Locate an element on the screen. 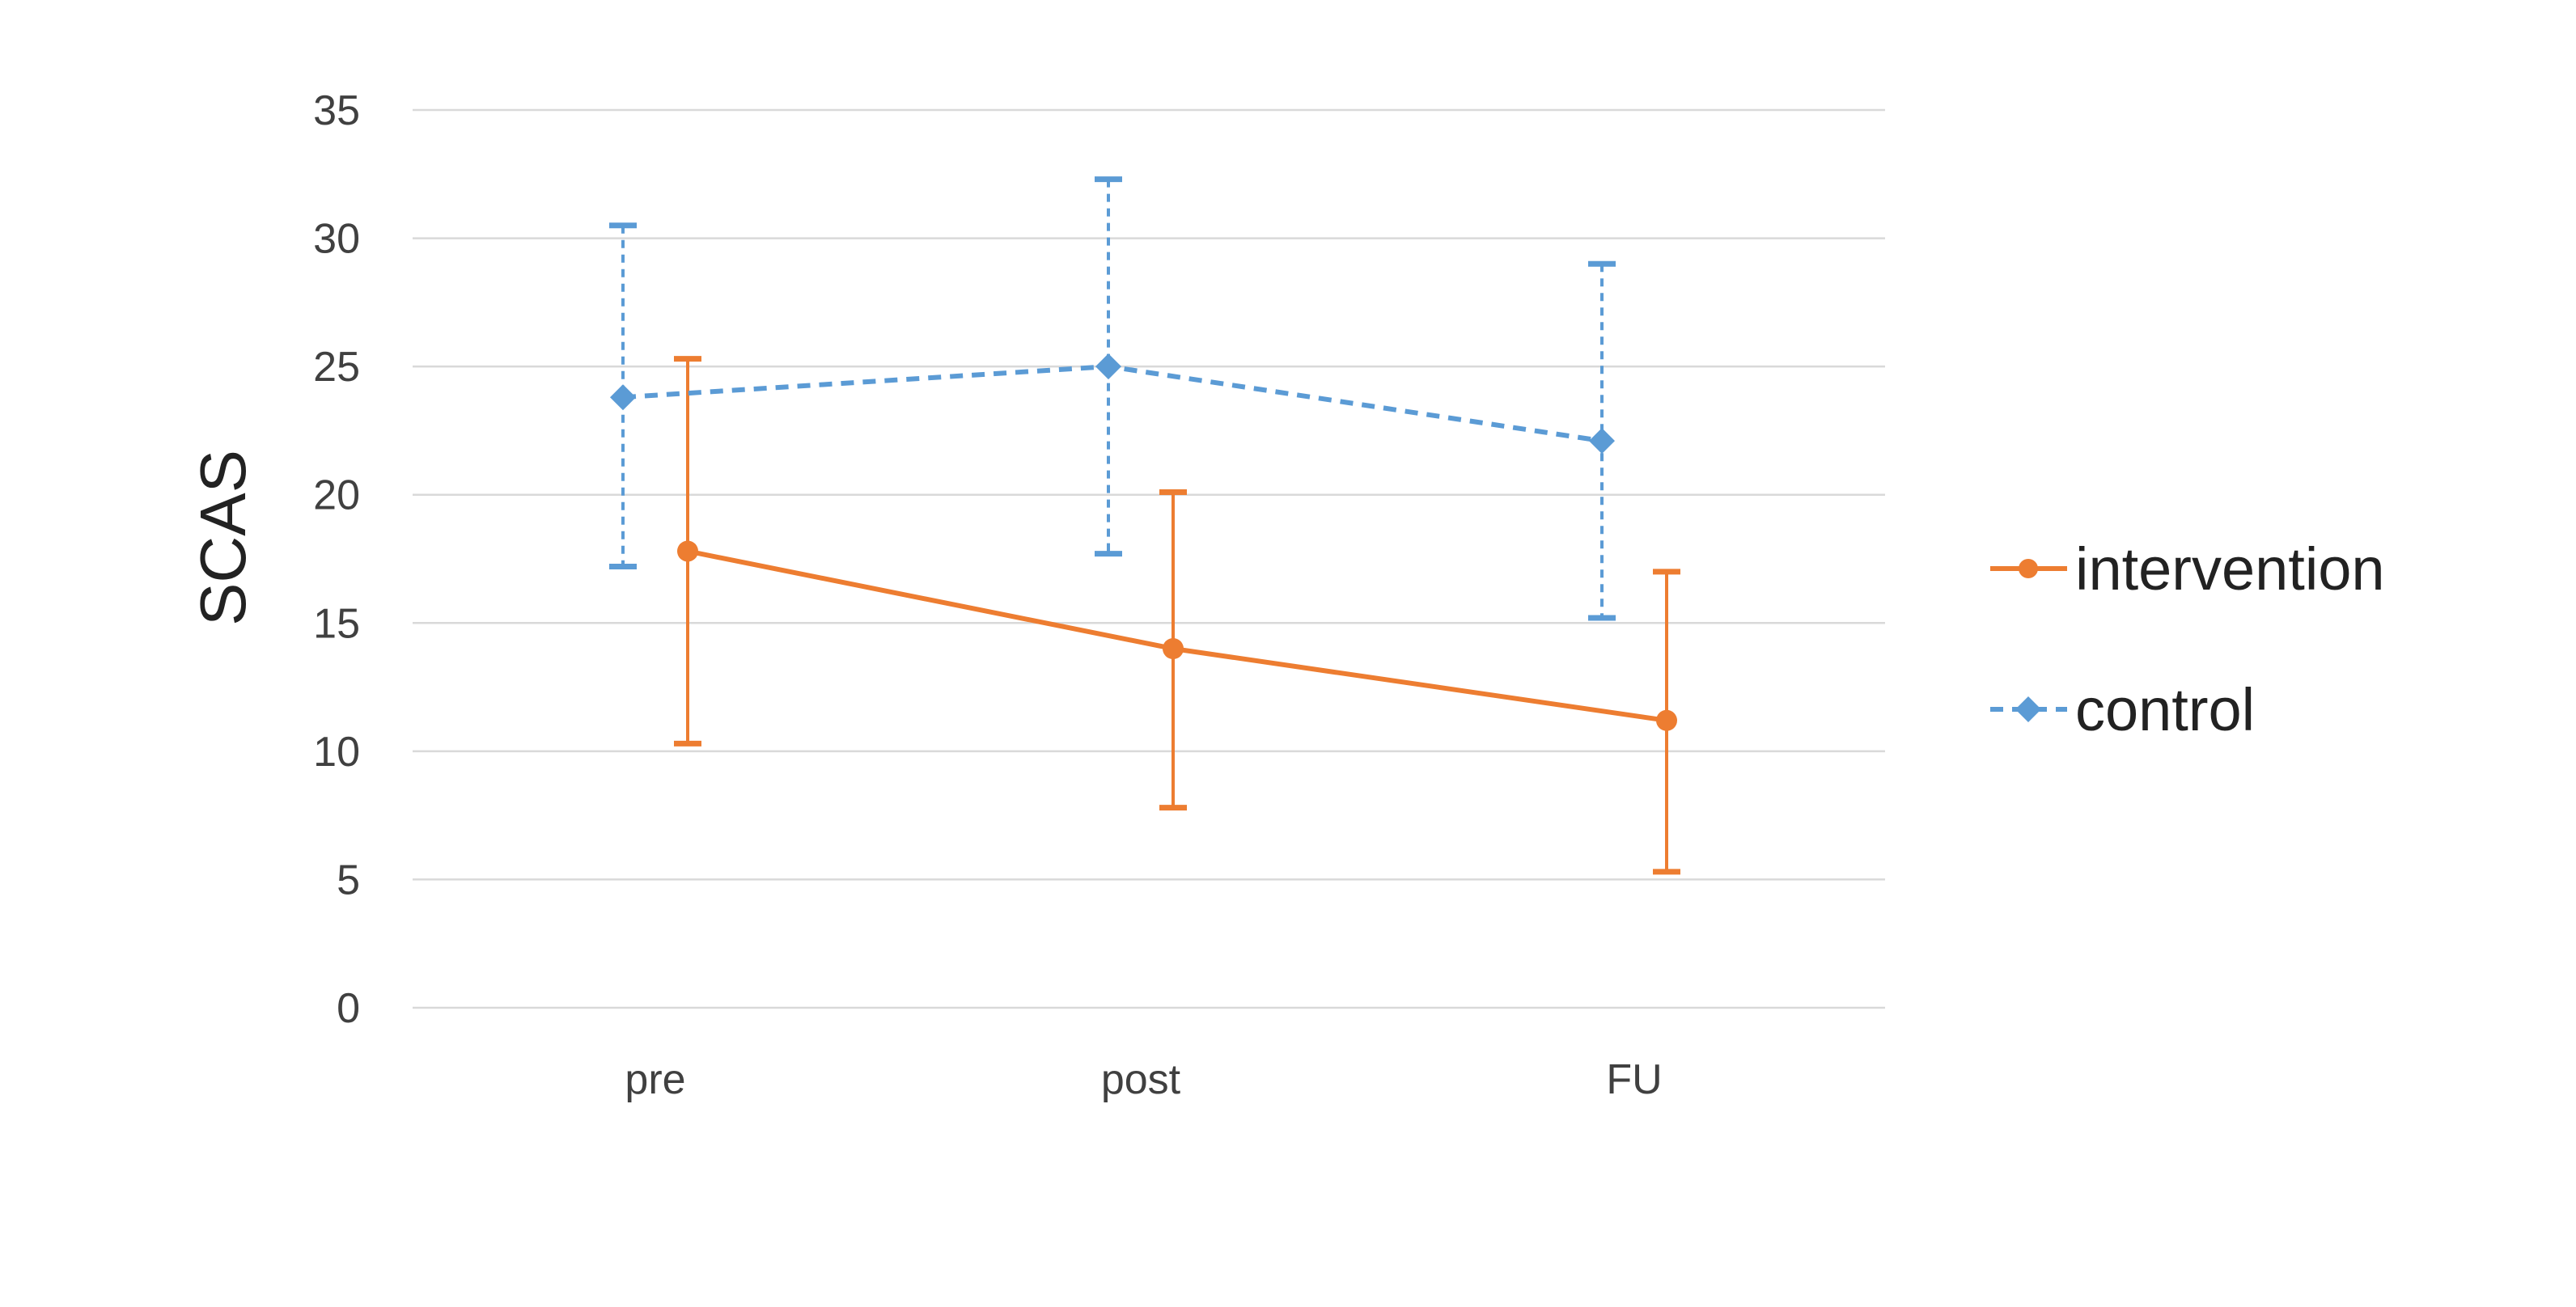 This screenshot has width=2576, height=1307. legend-label: intervention is located at coordinates (2230, 569).